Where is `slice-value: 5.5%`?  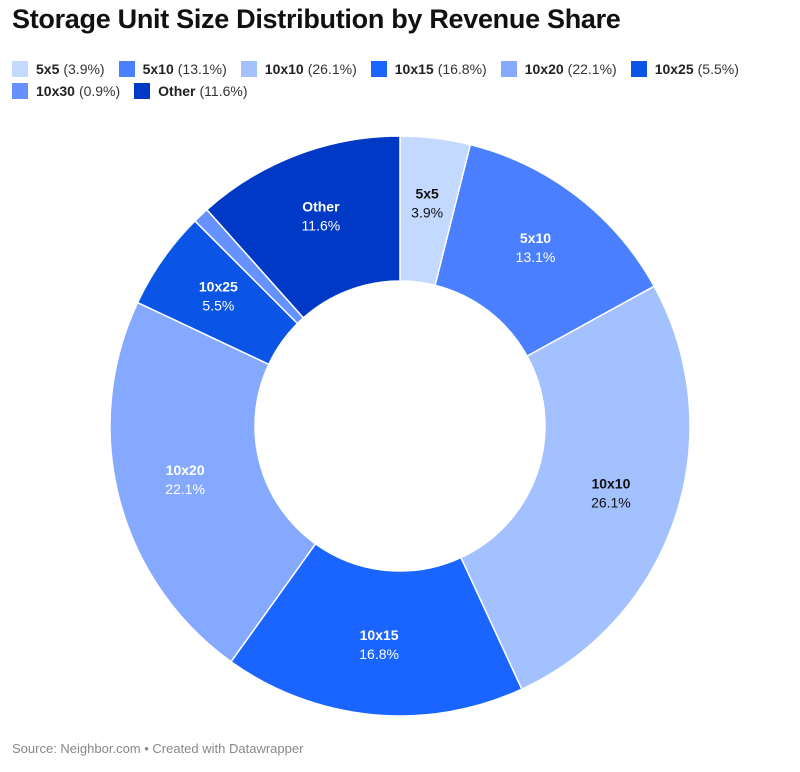 slice-value: 5.5% is located at coordinates (218, 305).